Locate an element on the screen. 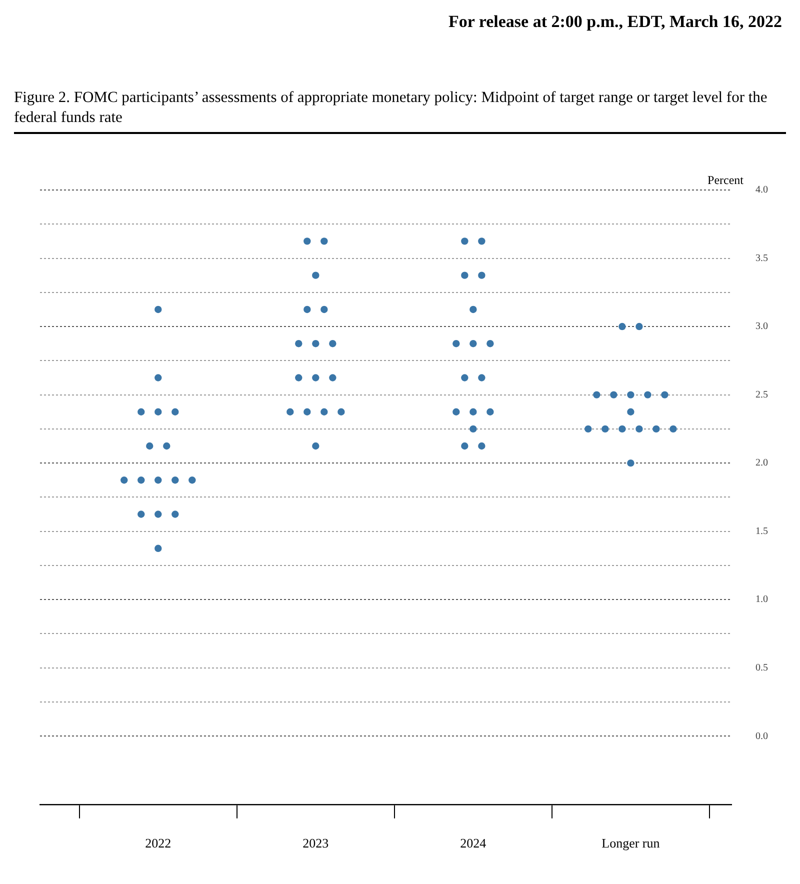 The height and width of the screenshot is (884, 800). y-tick-label: 4.0 is located at coordinates (762, 190).